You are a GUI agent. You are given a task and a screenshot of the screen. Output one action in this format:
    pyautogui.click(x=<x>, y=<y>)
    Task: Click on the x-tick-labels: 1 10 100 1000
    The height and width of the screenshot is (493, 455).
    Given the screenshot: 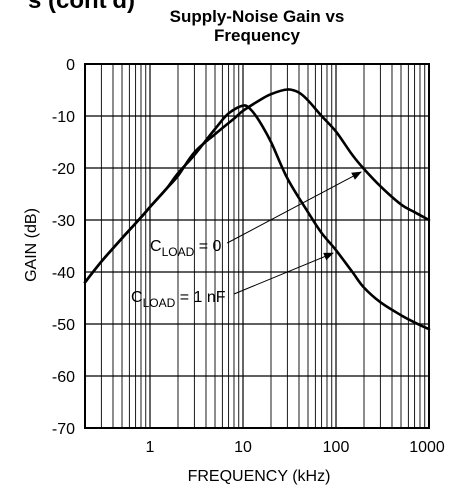 What is the action you would take?
    pyautogui.click(x=295, y=447)
    